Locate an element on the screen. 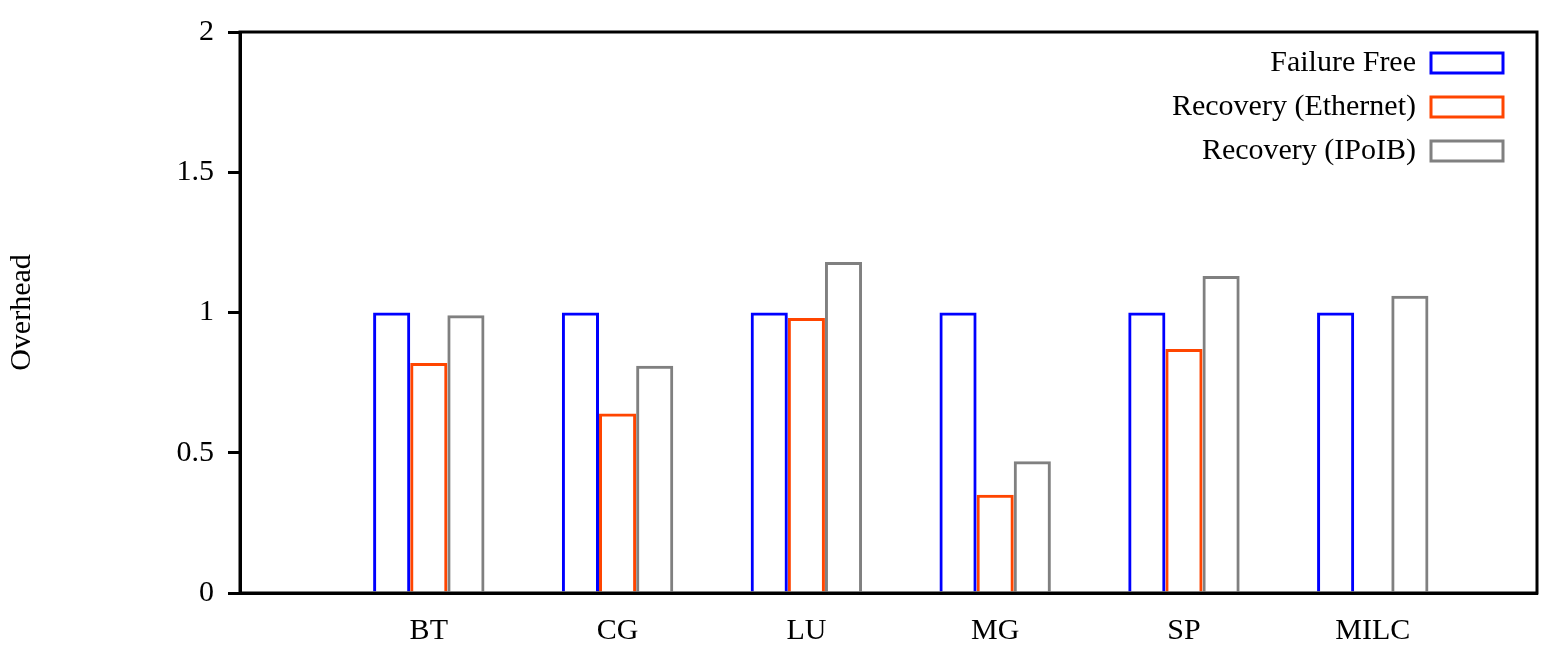 This screenshot has height=664, width=1551. x-tick-label: LU is located at coordinates (806, 628).